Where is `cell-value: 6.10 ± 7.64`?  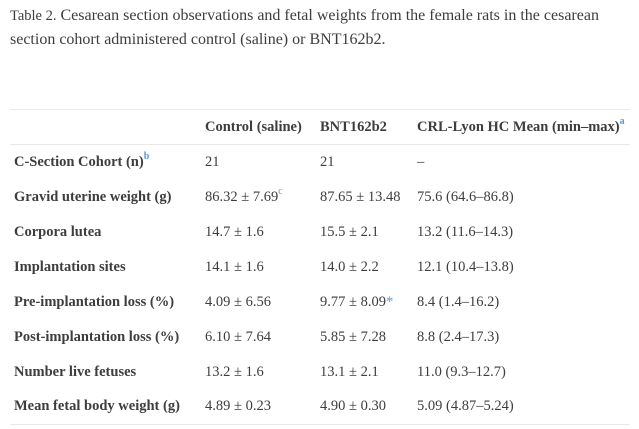
cell-value: 6.10 ± 7.64 is located at coordinates (238, 336).